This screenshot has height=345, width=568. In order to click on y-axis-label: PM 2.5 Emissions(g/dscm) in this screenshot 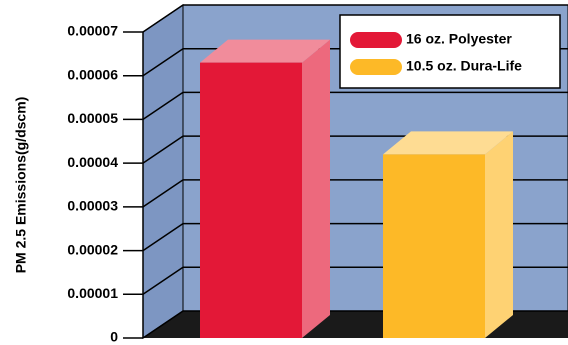, I will do `click(21, 185)`.